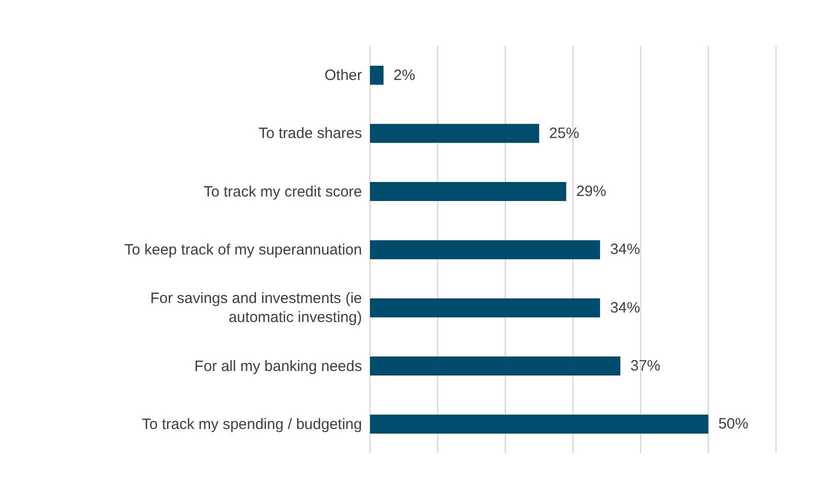  What do you see at coordinates (243, 249) in the screenshot?
I see `y-tick-label: To keep track of my superannuation` at bounding box center [243, 249].